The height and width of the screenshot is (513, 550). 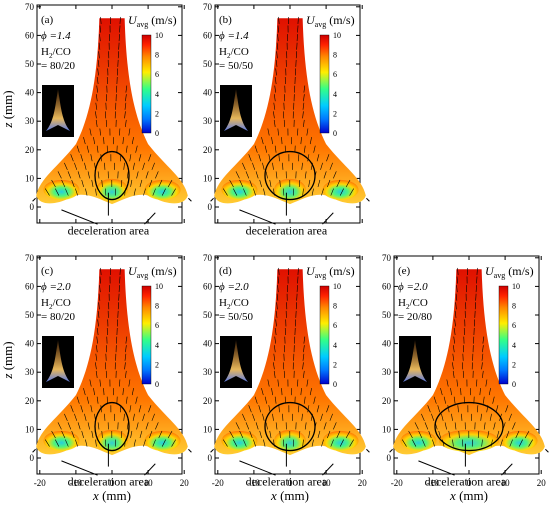 What do you see at coordinates (335, 384) in the screenshot?
I see `colorbar-tick-label: 0` at bounding box center [335, 384].